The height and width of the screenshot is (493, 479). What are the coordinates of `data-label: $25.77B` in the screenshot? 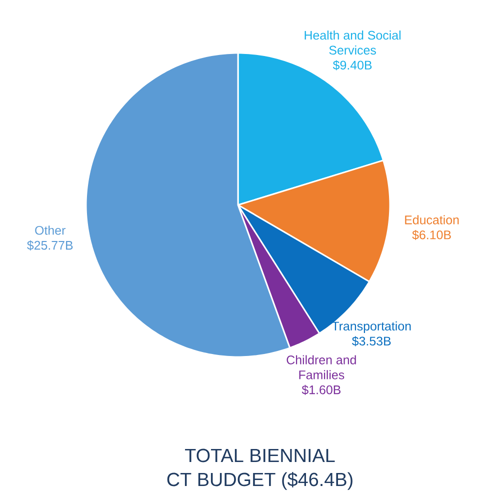 It's located at (50, 245).